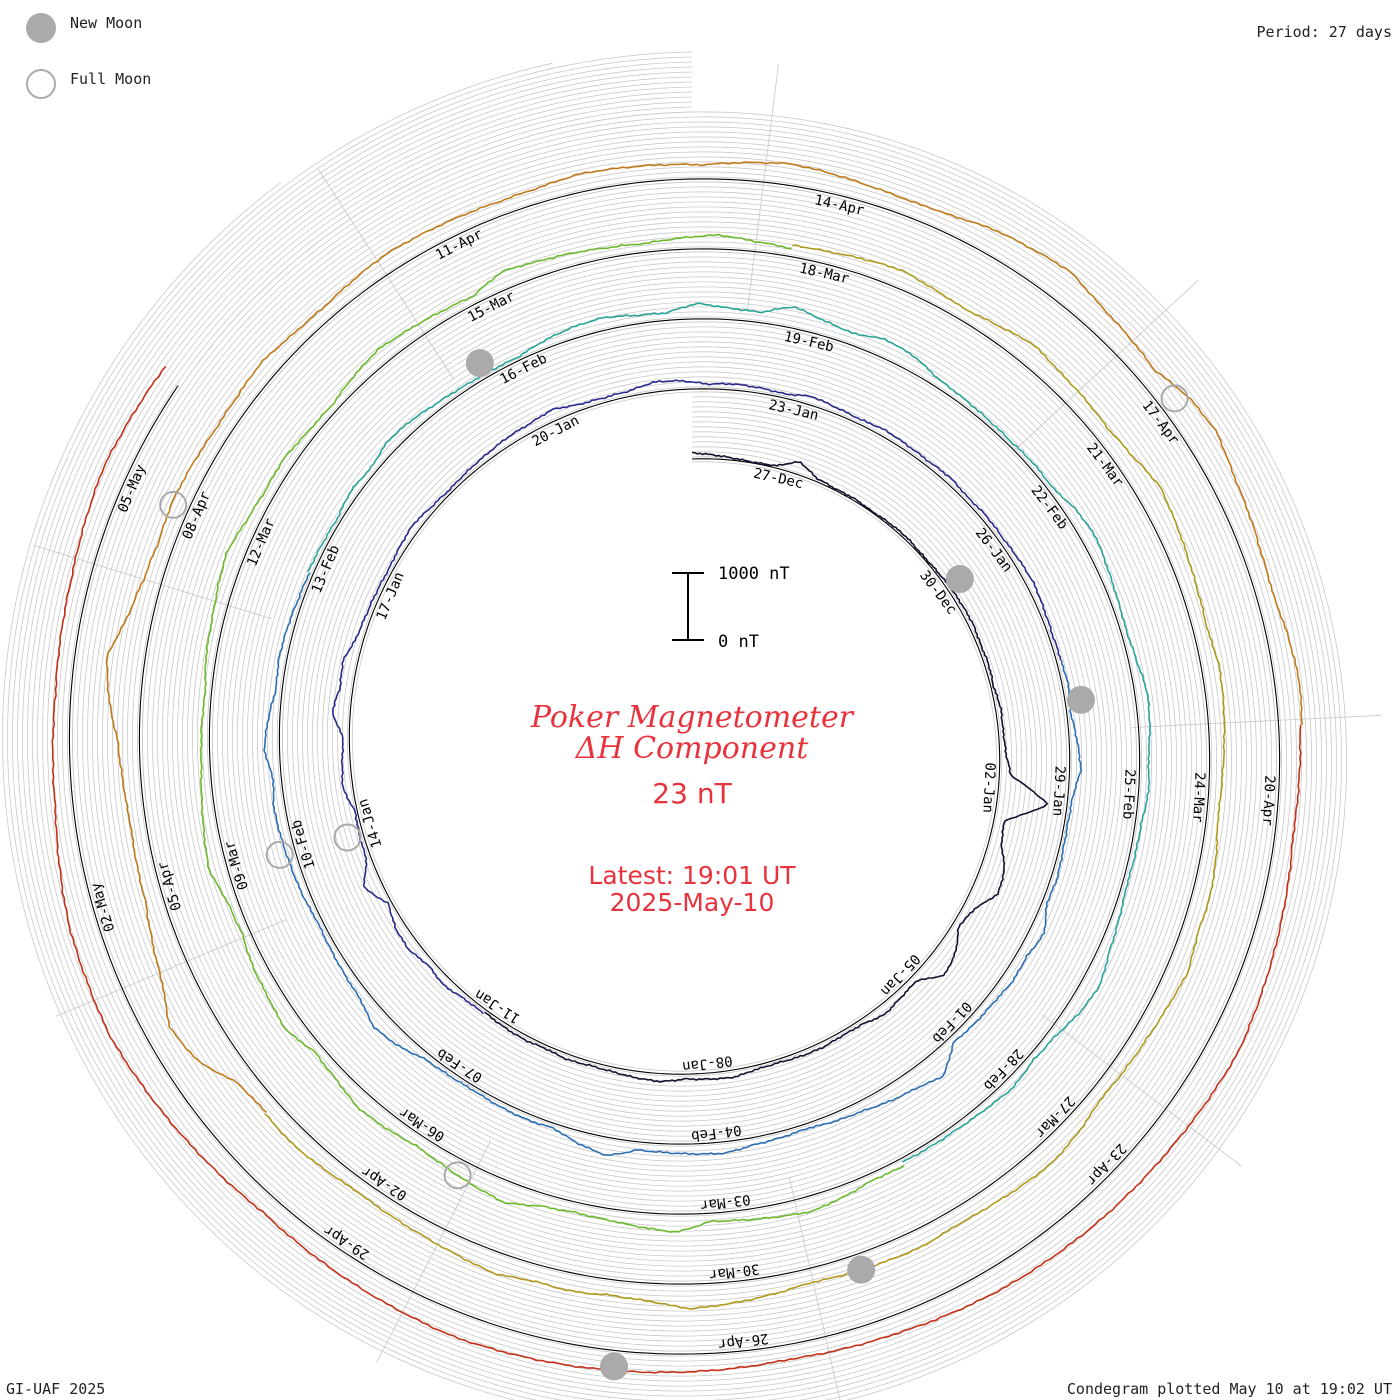  I want to click on date-label: 27-Dec, so click(778, 479).